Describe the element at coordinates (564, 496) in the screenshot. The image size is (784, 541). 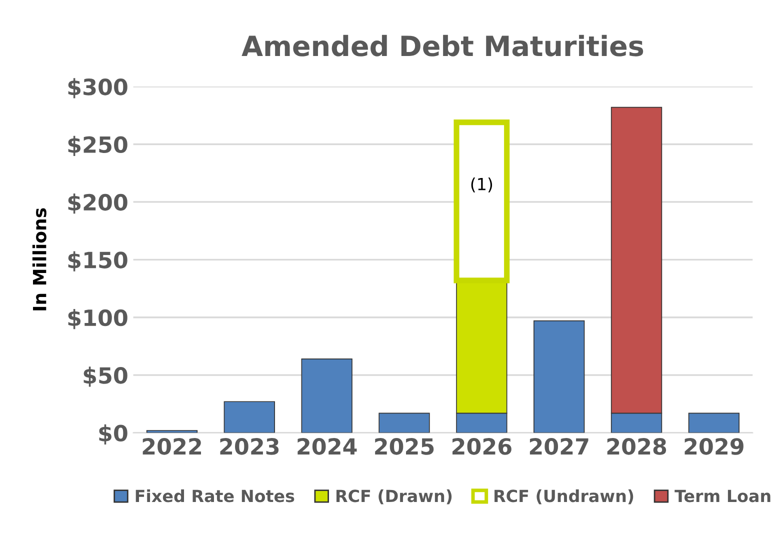
I see `legend-label: RCF (Undrawn)` at that location.